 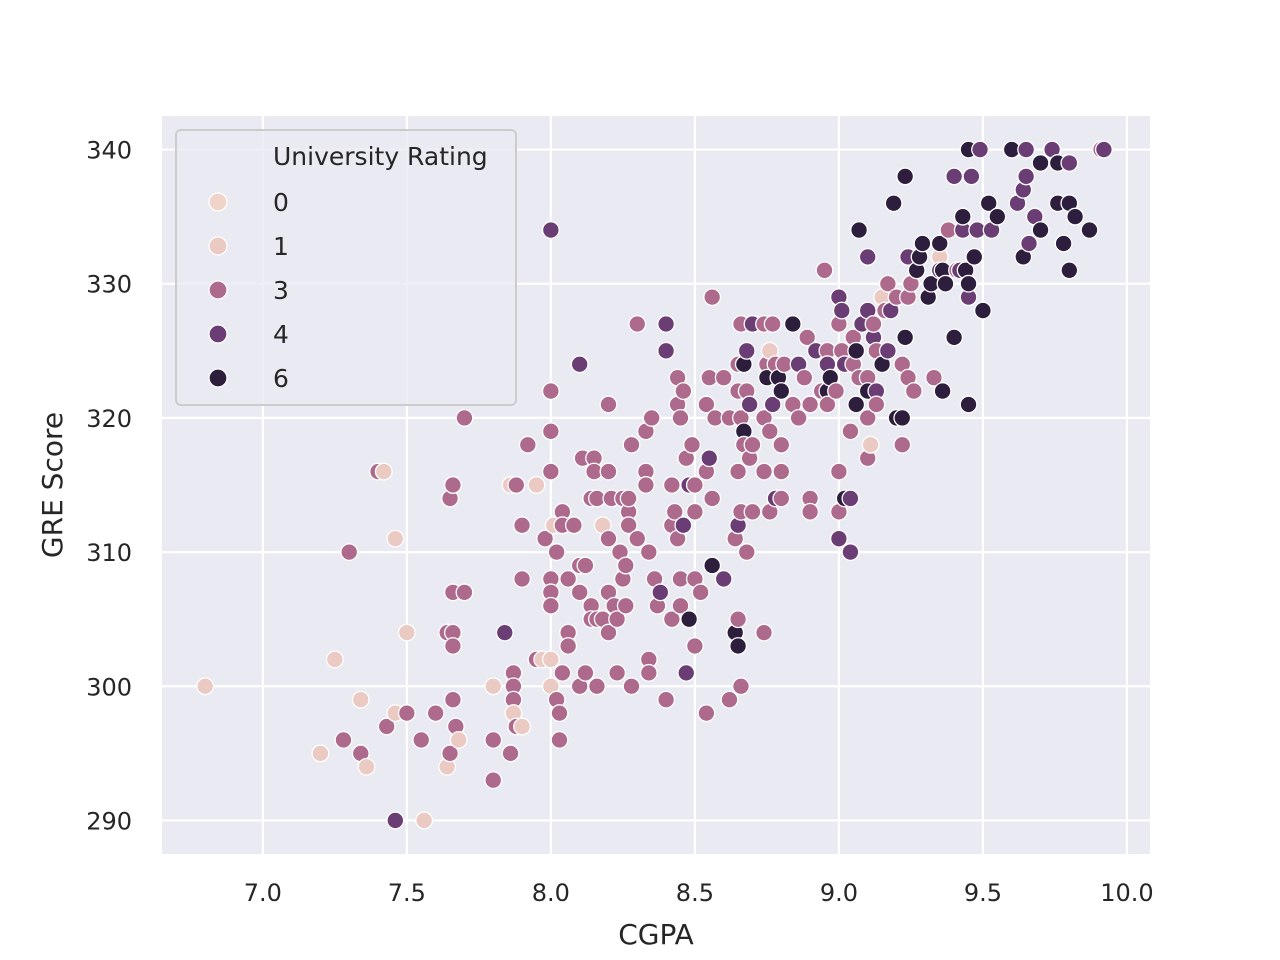 I want to click on x-tick-label: 9.0, so click(x=839, y=893).